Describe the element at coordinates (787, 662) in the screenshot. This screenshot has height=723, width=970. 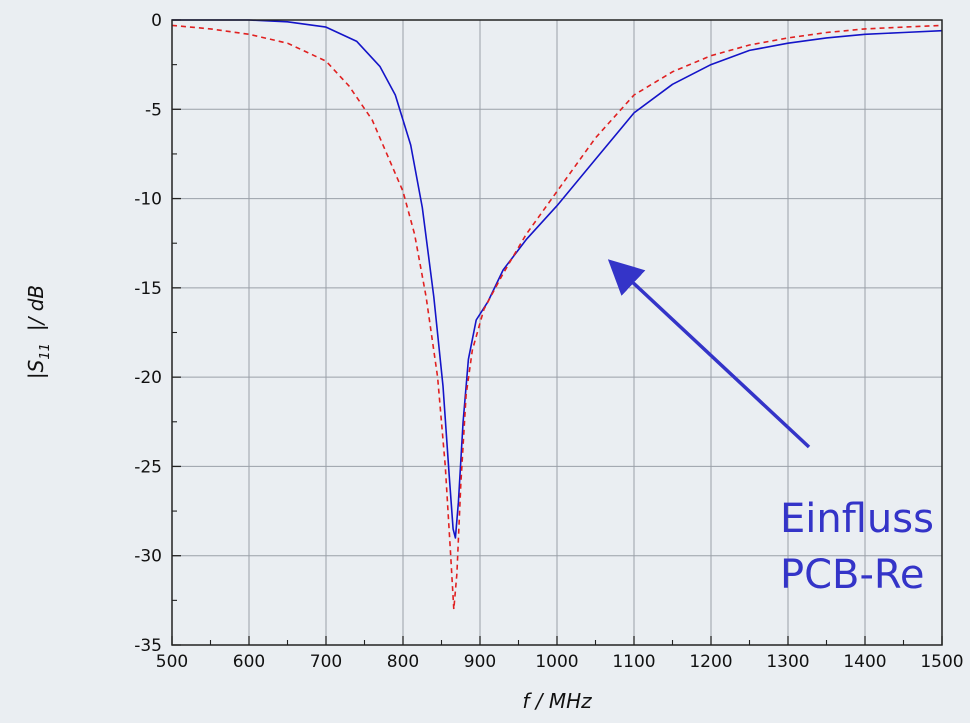
I see `x-tick-label: 1300` at that location.